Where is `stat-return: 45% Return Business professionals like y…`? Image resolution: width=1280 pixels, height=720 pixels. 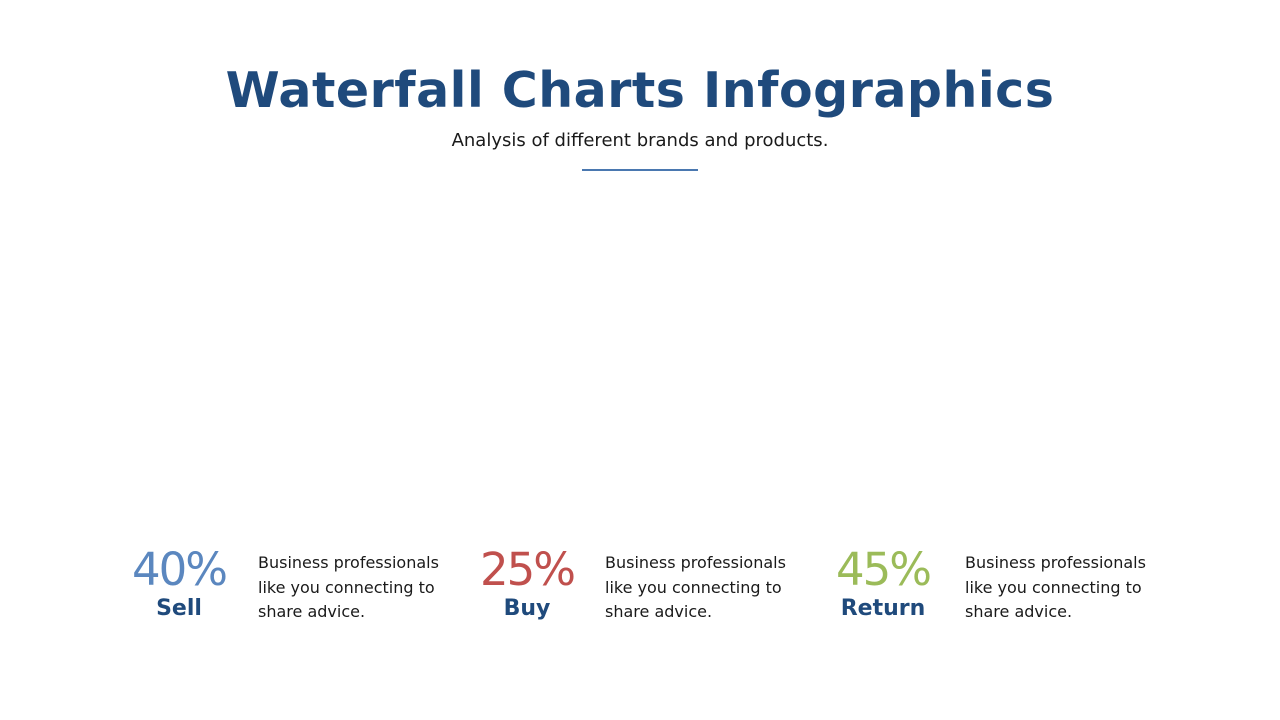
stat-return: 45% Return Business professionals like y… is located at coordinates (998, 589).